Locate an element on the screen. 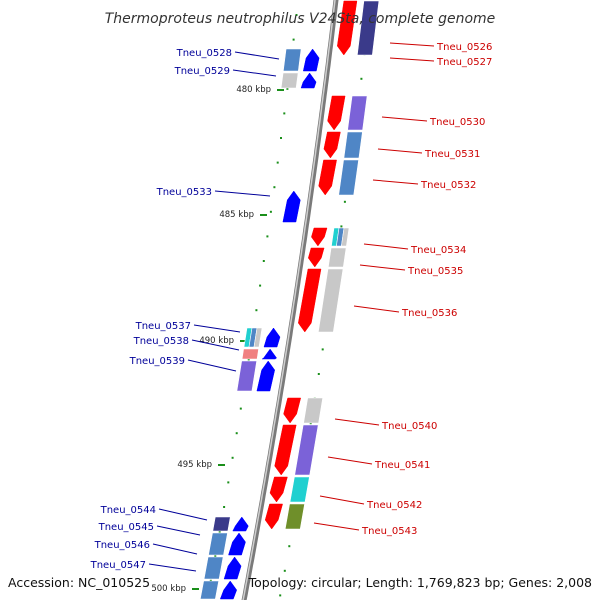 The image size is (600, 600). gene-label-tneu_0526: Tneu_0526 is located at coordinates (464, 47).